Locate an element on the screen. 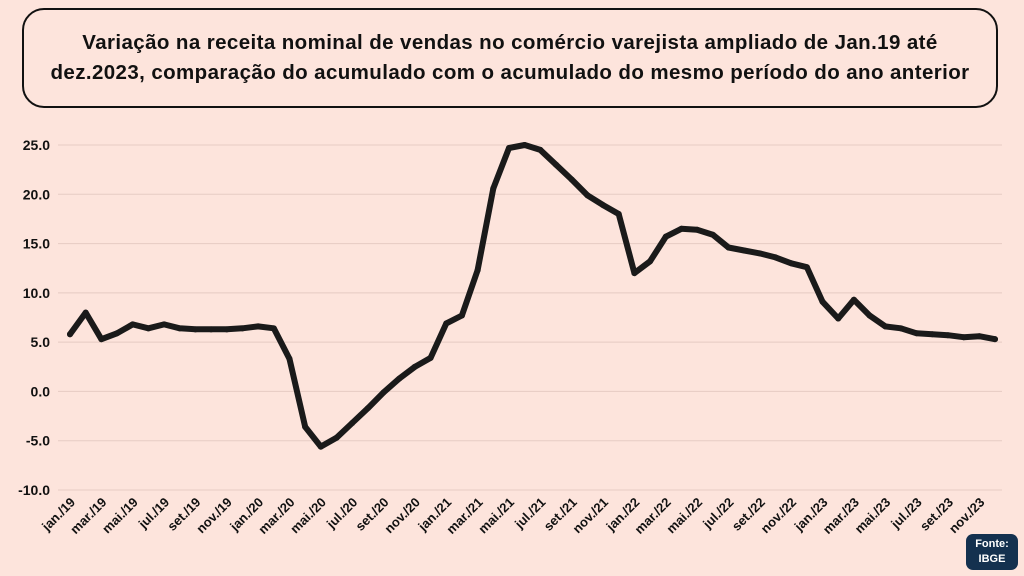 Image resolution: width=1024 pixels, height=576 pixels. x-tick-label: nov./22 is located at coordinates (779, 516).